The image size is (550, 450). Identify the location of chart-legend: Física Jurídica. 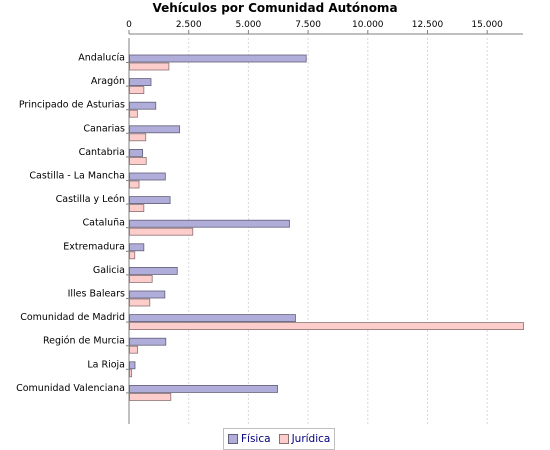
(279, 439).